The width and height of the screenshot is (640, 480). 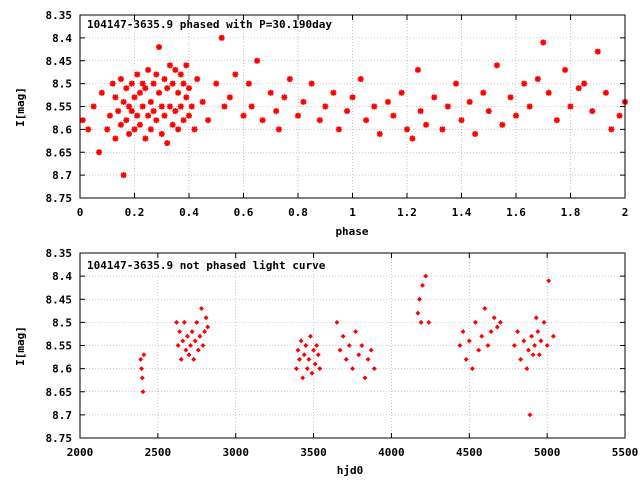 I want to click on x-tick-label: 2, so click(x=625, y=212).